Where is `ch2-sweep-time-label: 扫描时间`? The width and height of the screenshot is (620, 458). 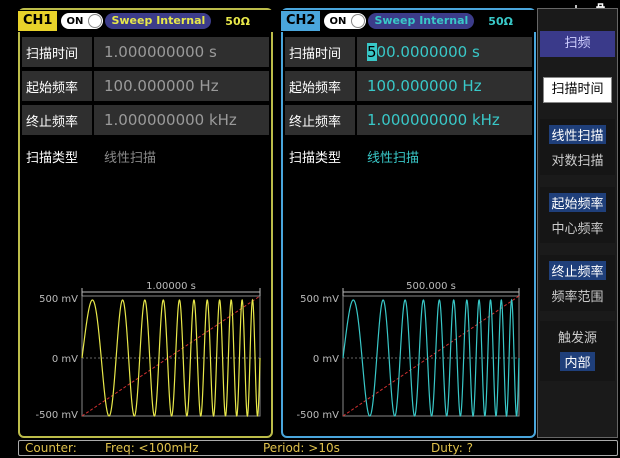 ch2-sweep-time-label: 扫描时间 is located at coordinates (320, 52).